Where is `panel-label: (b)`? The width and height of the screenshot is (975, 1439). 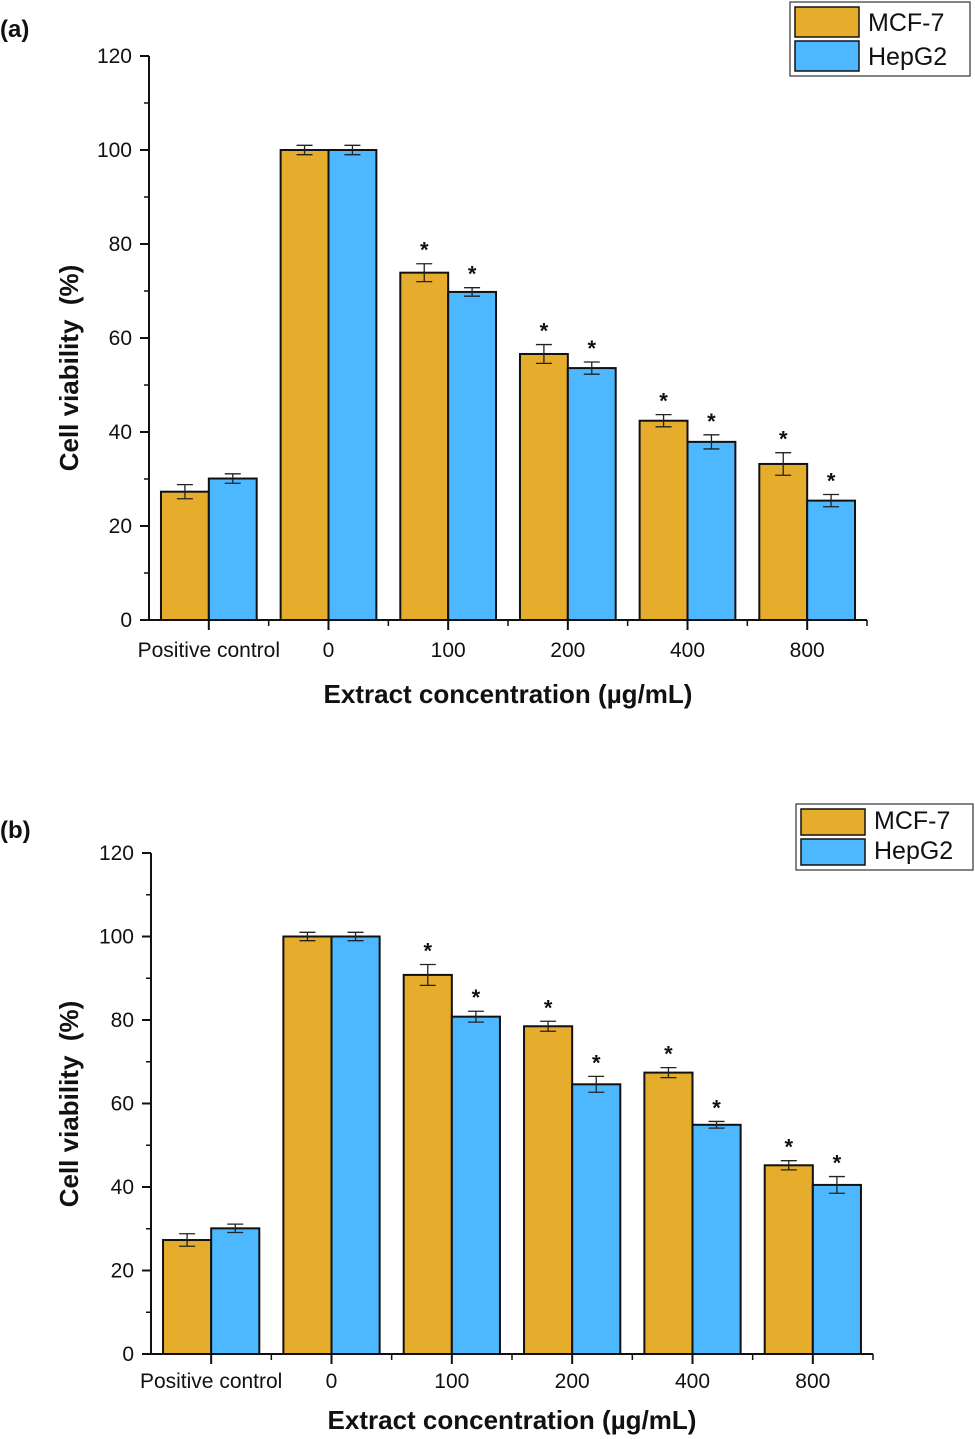
panel-label: (b) is located at coordinates (15, 830).